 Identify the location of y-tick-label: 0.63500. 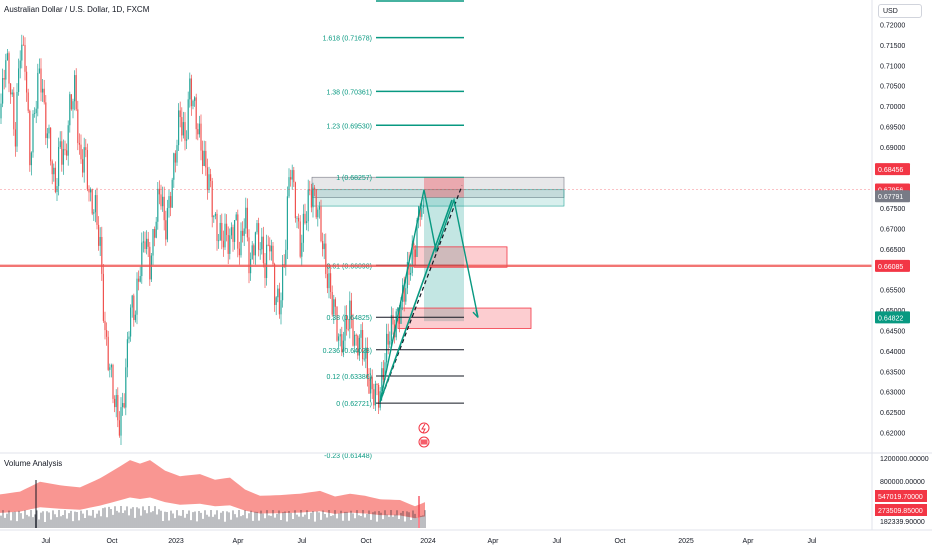
(892, 372).